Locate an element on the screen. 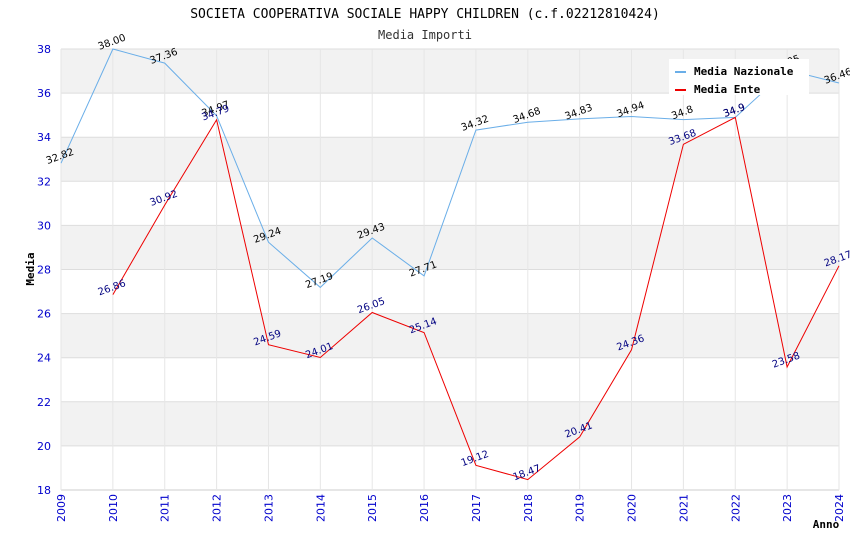 The height and width of the screenshot is (550, 850). x-axis-label: Anno is located at coordinates (826, 524).